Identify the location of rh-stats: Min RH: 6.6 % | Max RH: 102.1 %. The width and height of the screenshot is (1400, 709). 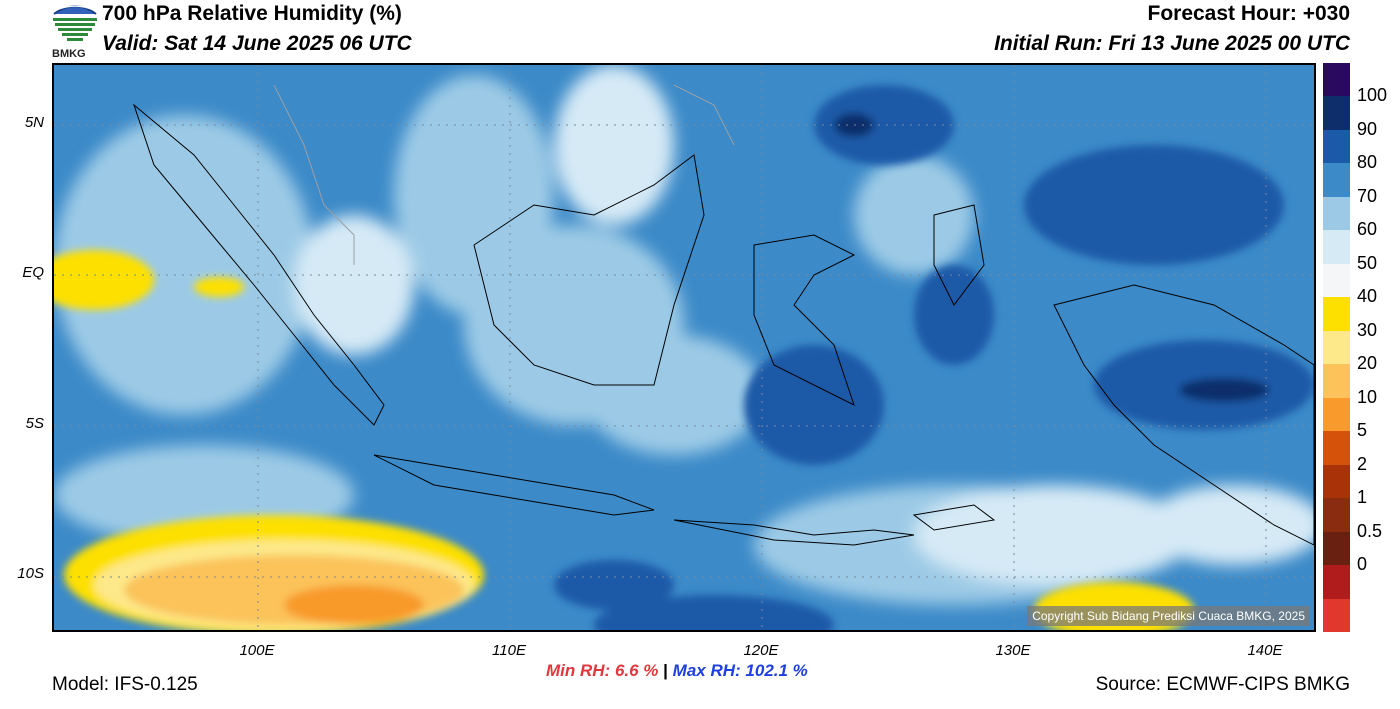
(677, 671).